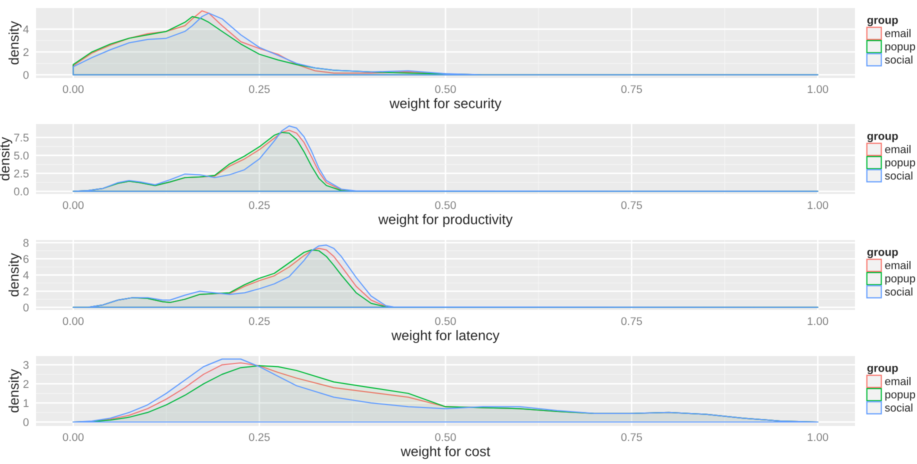  Describe the element at coordinates (446, 105) in the screenshot. I see `x-axis-title: weight for security` at that location.